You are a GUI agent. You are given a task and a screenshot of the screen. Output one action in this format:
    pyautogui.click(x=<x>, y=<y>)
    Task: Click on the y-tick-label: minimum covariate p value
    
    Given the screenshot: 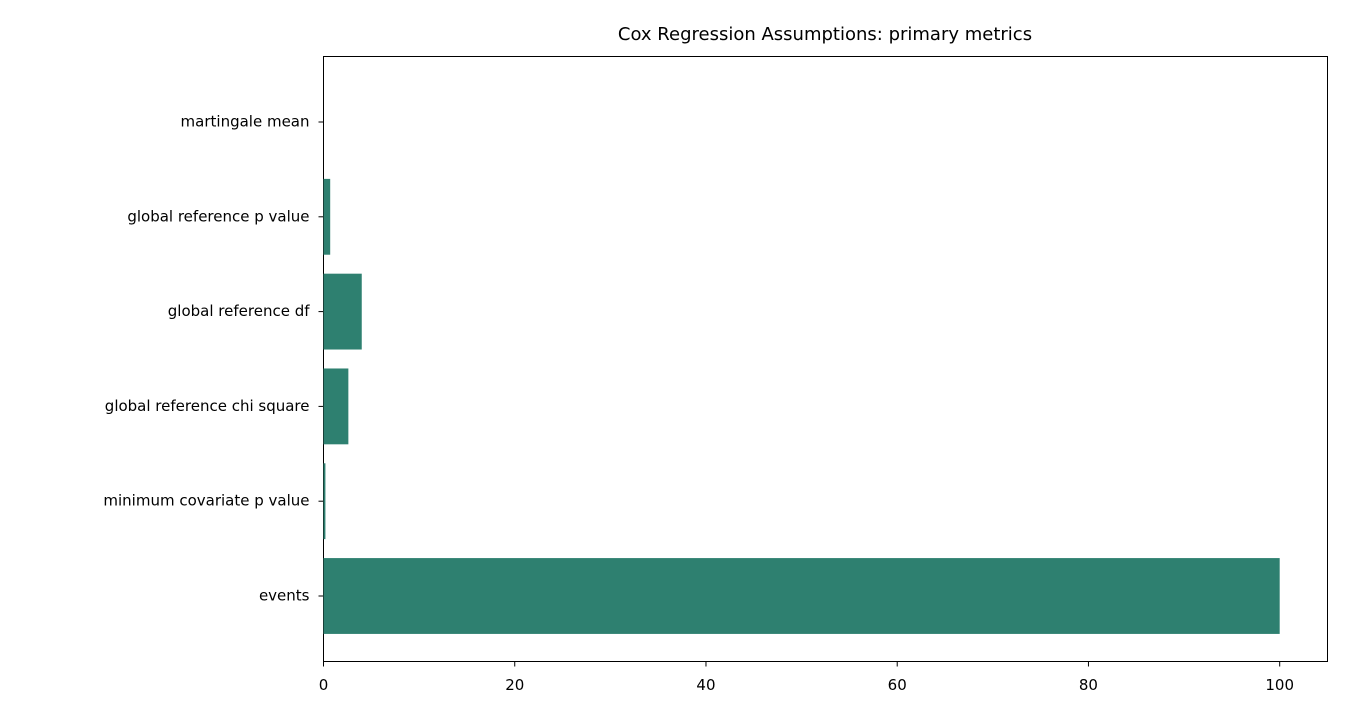 What is the action you would take?
    pyautogui.click(x=206, y=501)
    